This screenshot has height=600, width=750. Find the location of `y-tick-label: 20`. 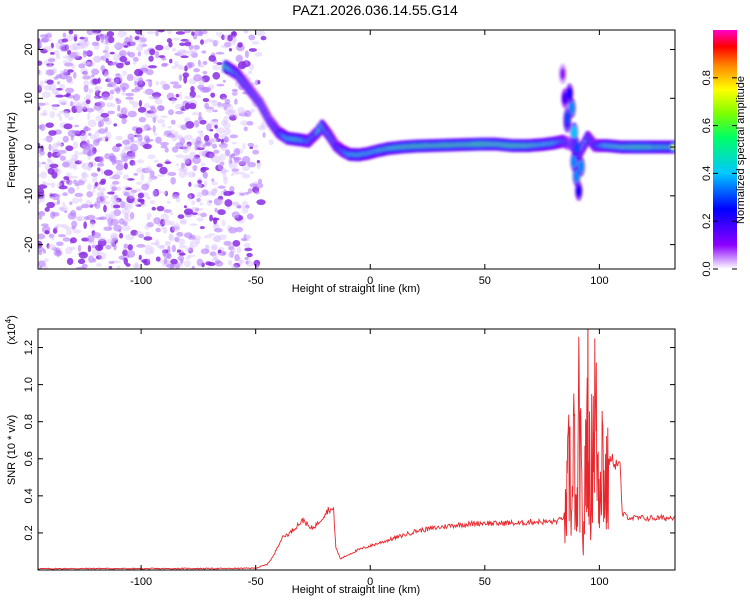

y-tick-label: 20 is located at coordinates (29, 49).